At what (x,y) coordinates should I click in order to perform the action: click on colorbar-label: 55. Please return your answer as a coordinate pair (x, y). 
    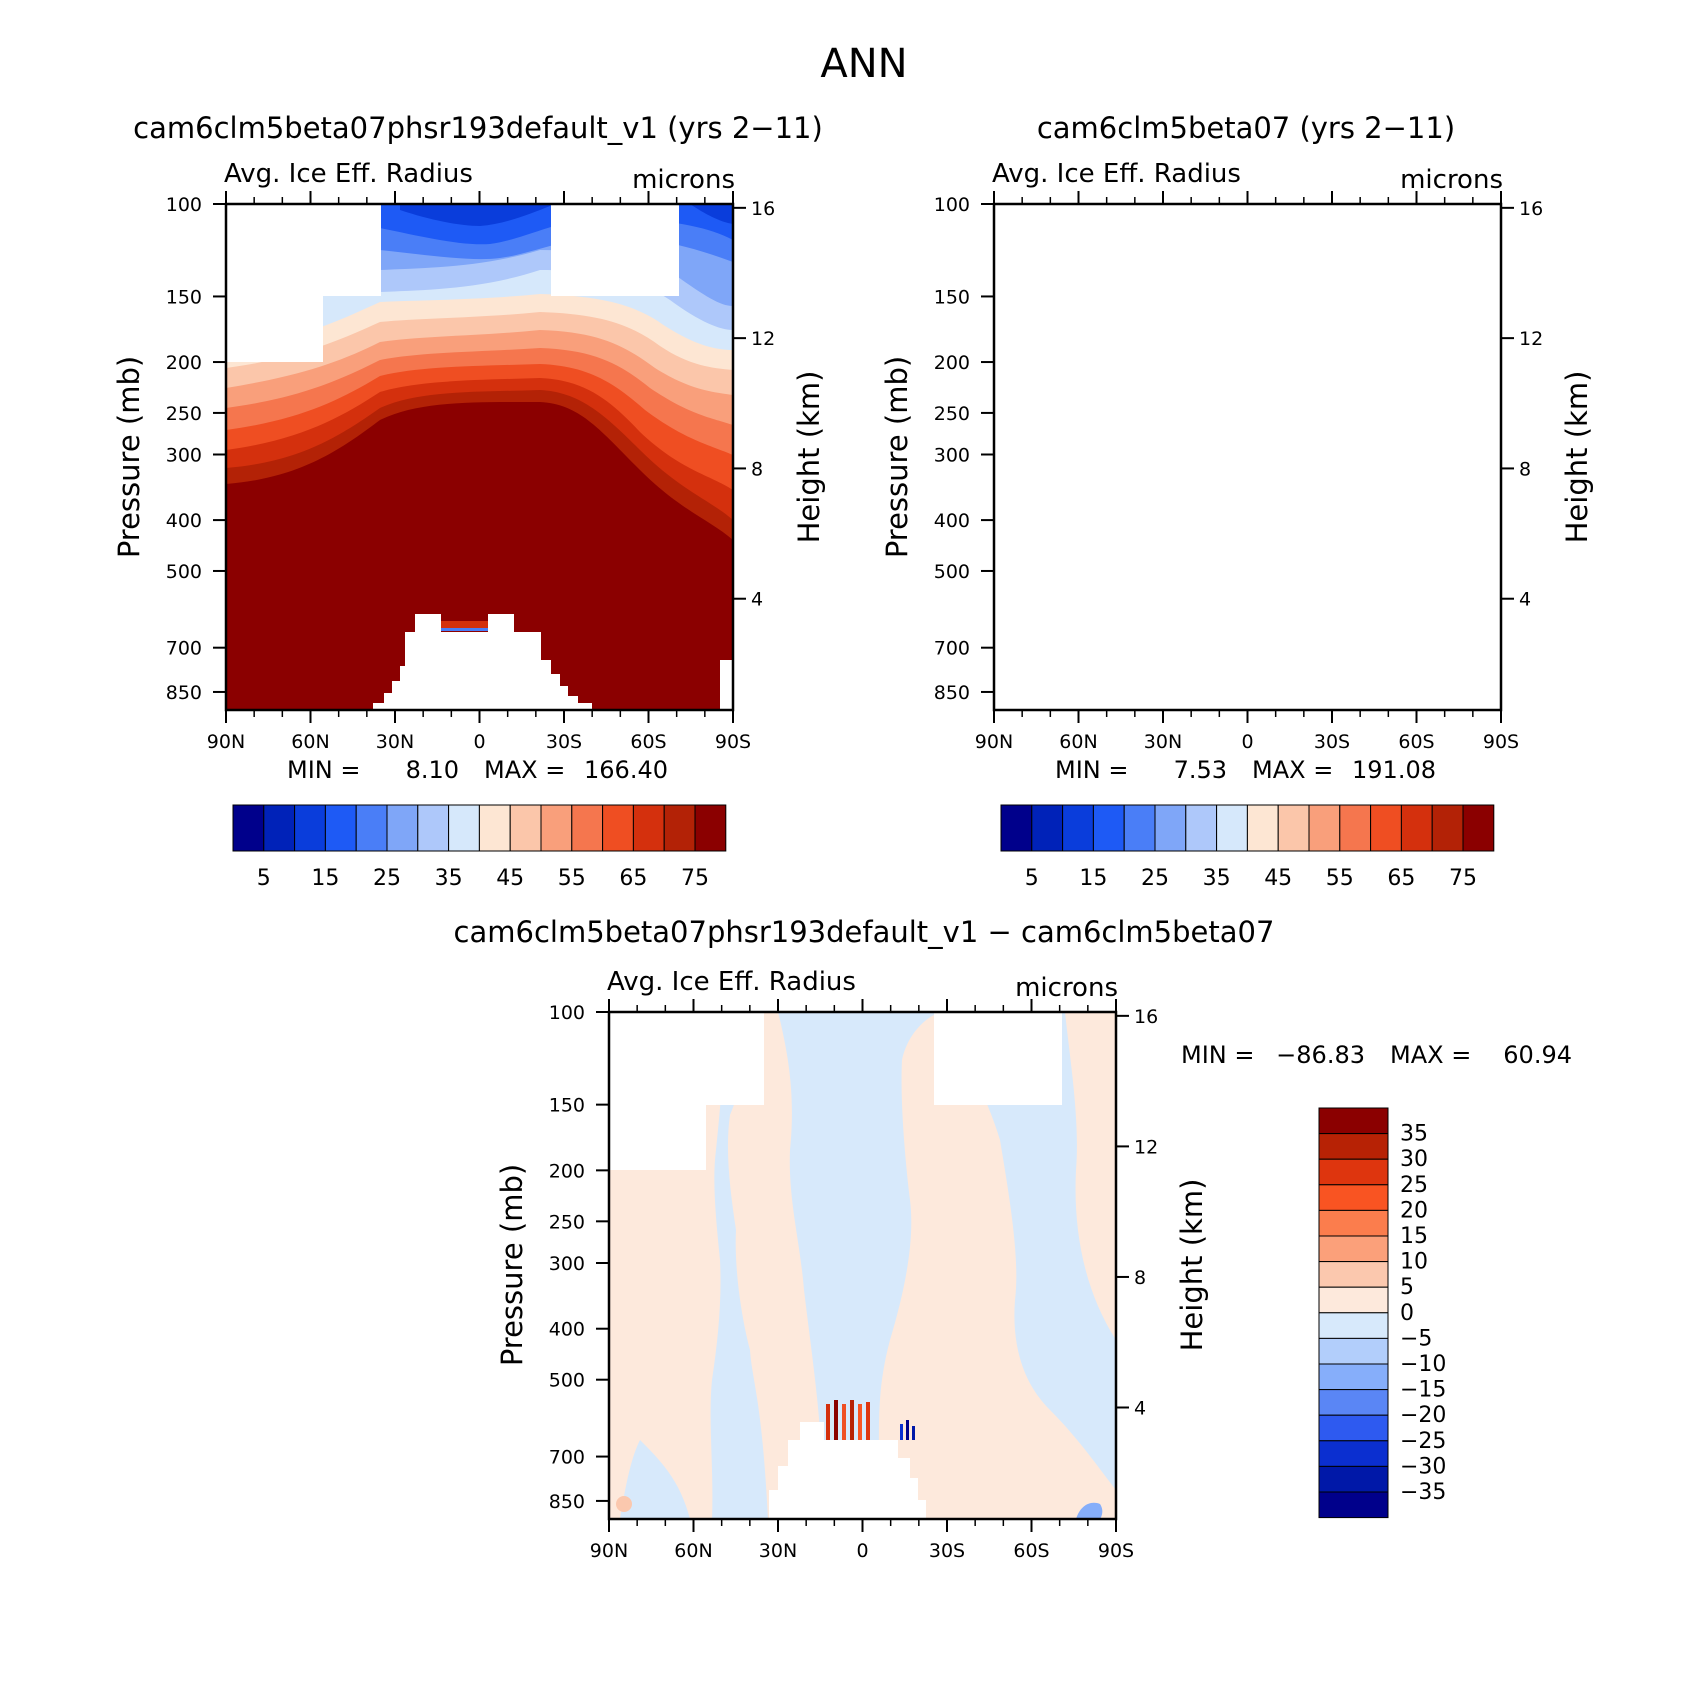
    Looking at the image, I should click on (1340, 878).